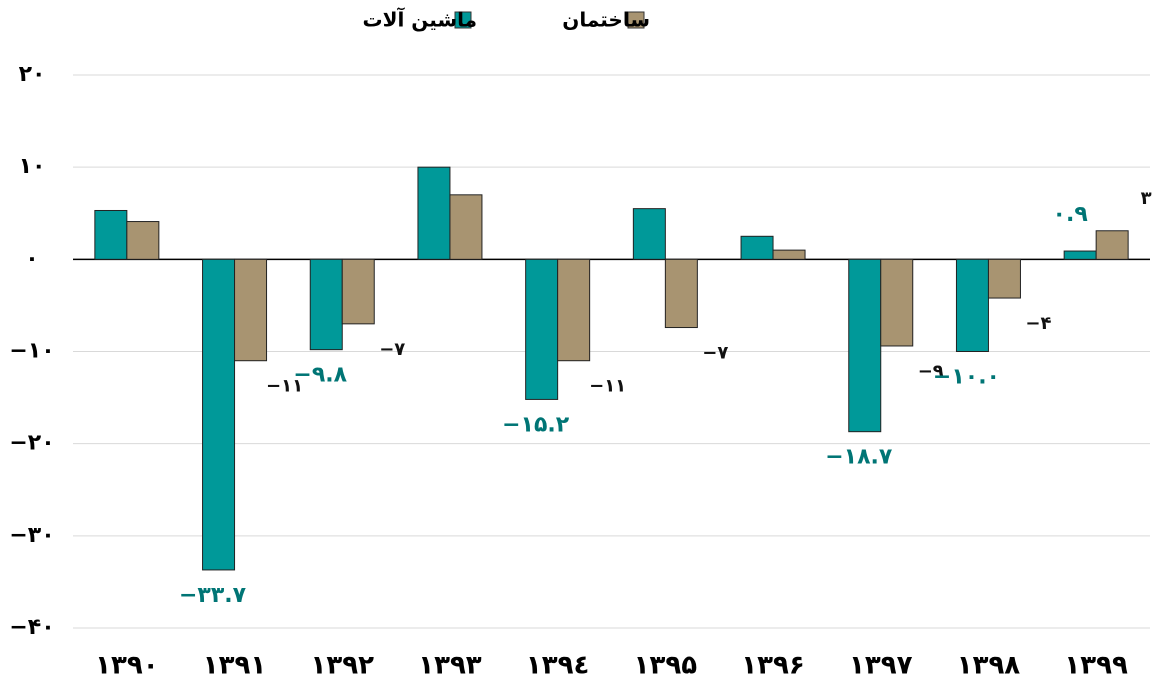 This screenshot has width=1157, height=687. What do you see at coordinates (343, 666) in the screenshot?
I see `x-tick-label: ۱۳۹۲` at bounding box center [343, 666].